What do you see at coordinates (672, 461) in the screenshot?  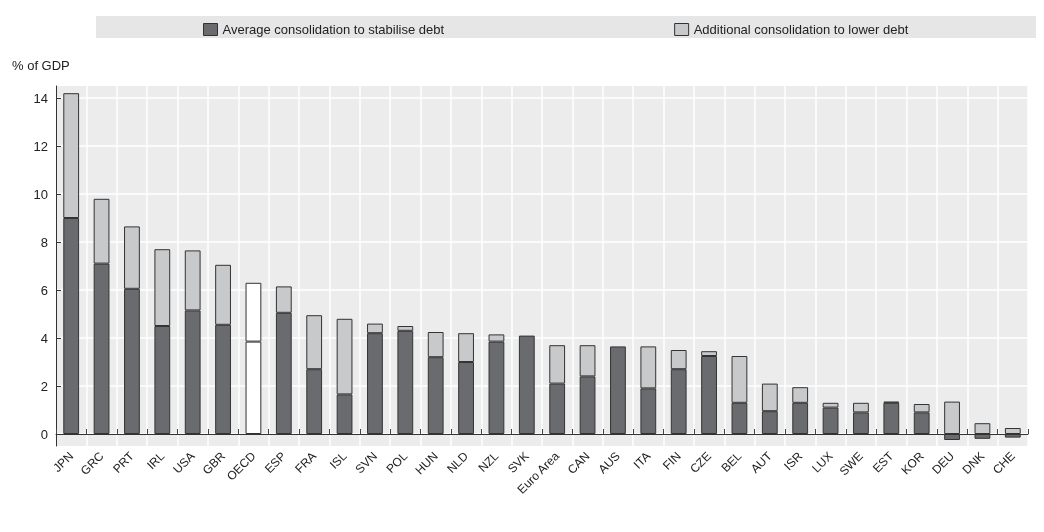 I see `x-tick-label: FIN` at bounding box center [672, 461].